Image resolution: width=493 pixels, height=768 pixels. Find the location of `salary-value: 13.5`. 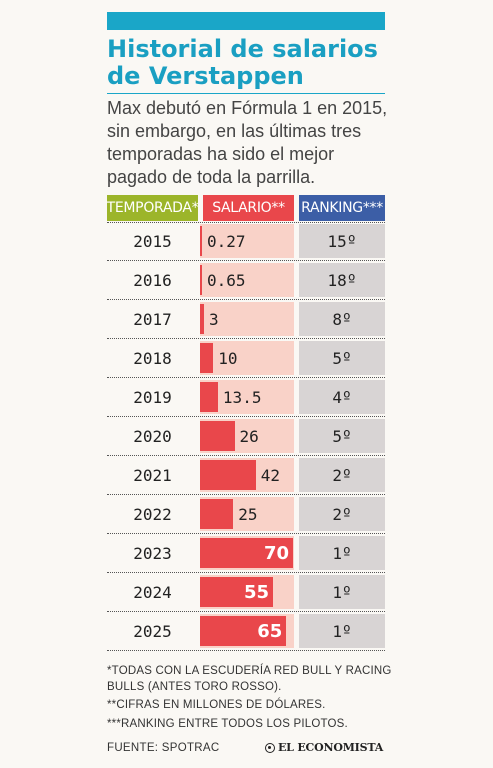

salary-value: 13.5 is located at coordinates (242, 397).